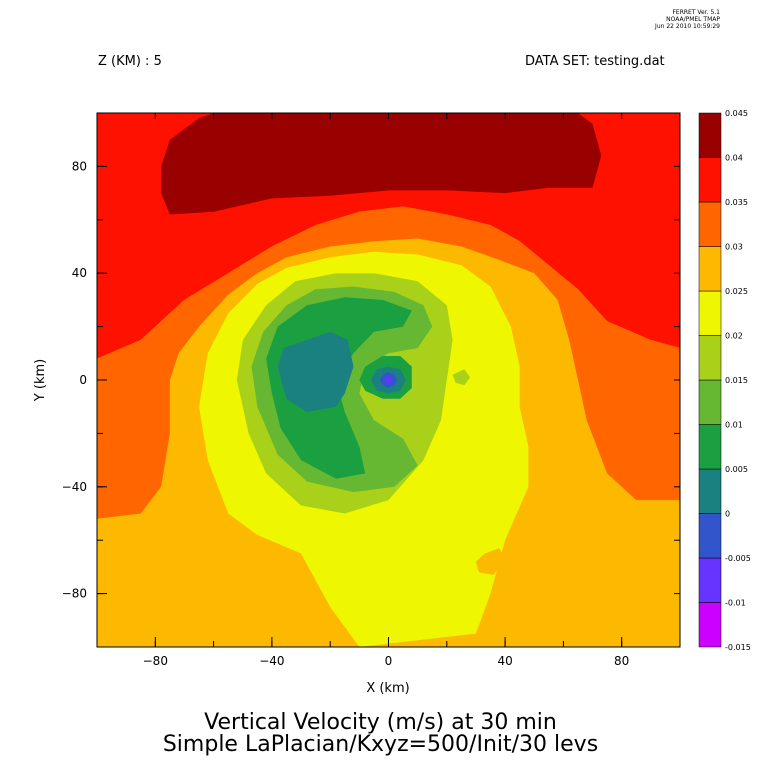  I want to click on x-tick-label: 80, so click(621, 661).